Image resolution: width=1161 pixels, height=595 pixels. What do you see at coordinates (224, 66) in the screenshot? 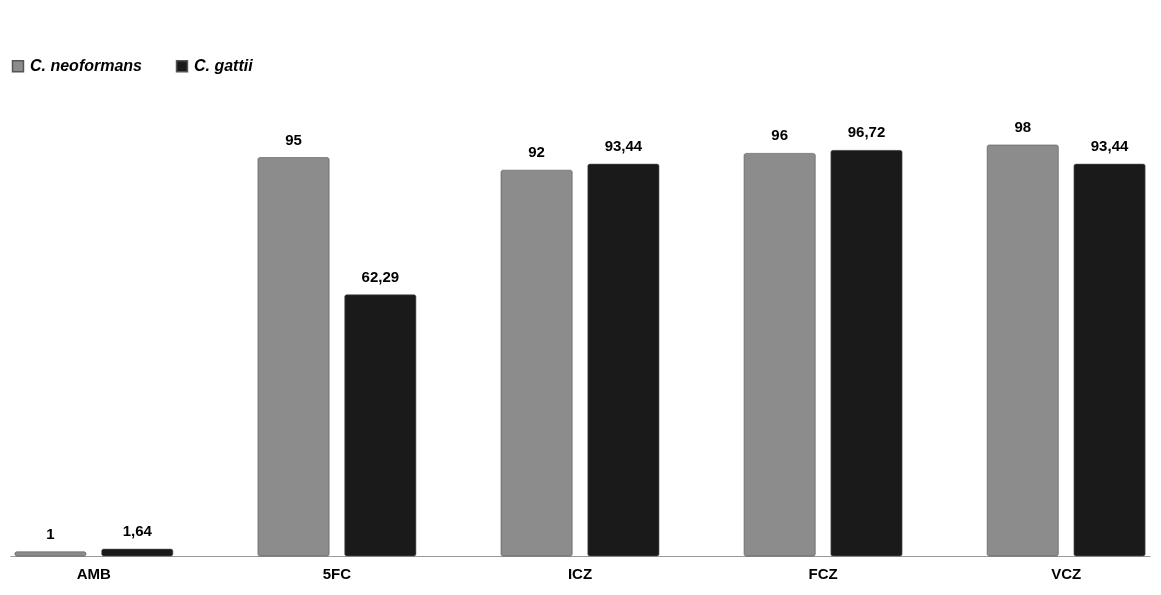
I see `legend-label: C. gattii` at bounding box center [224, 66].